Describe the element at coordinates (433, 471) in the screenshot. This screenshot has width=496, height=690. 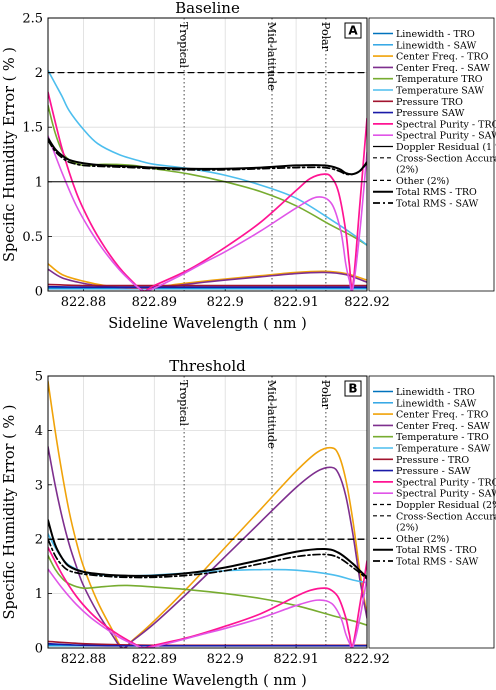
I see `legend-entry: Pressure - SAW` at that location.